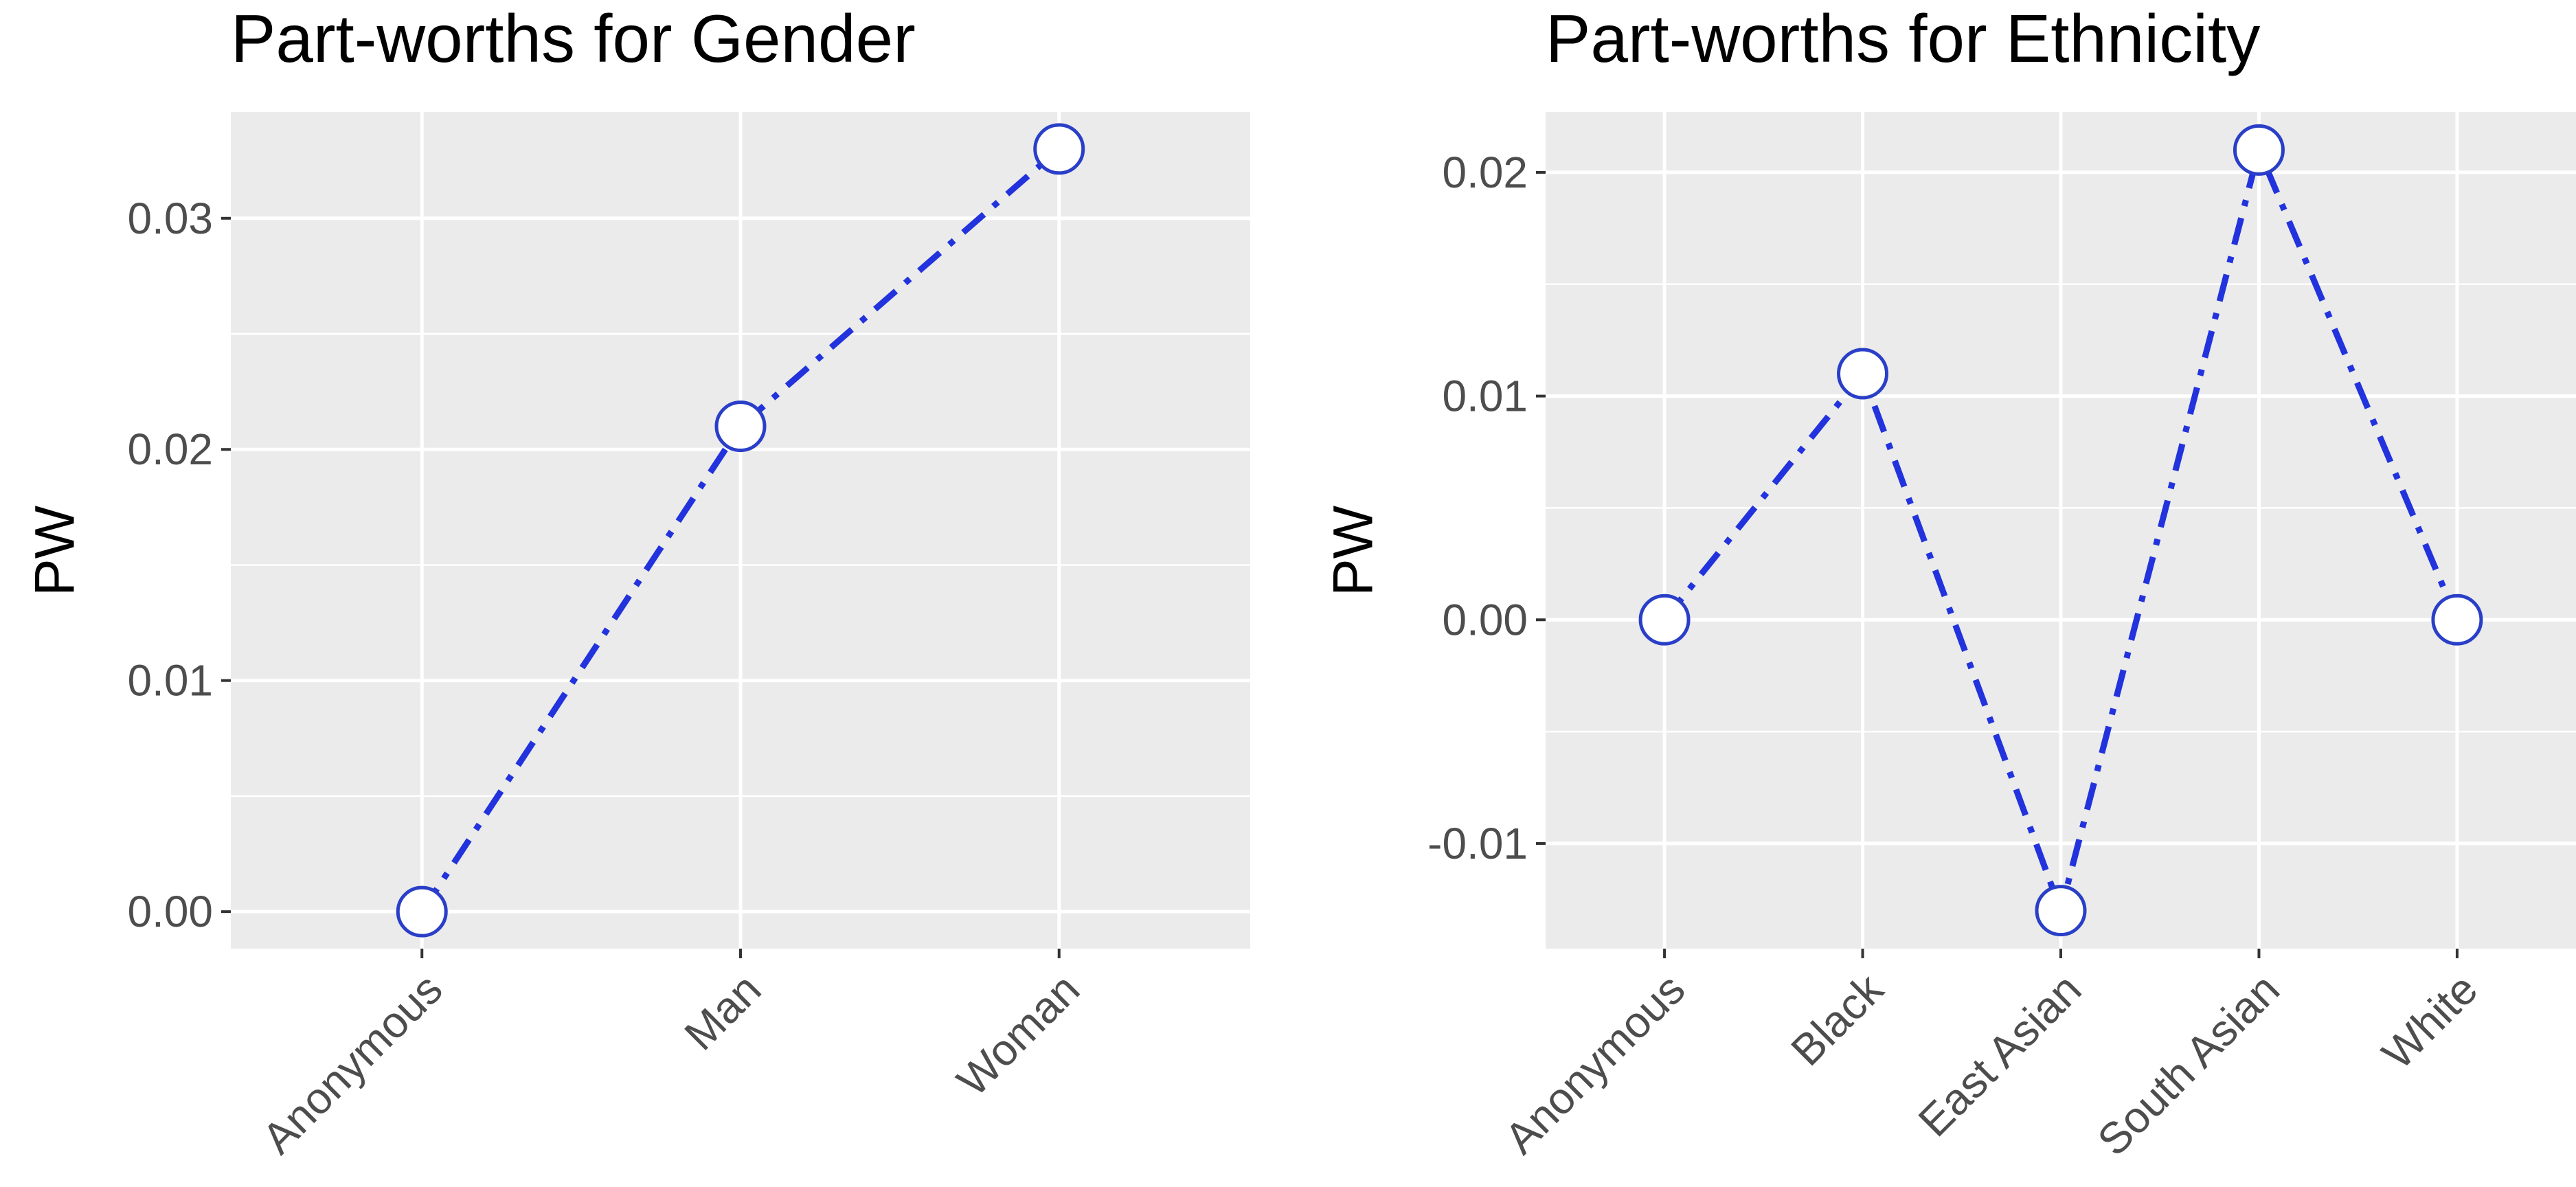 This screenshot has width=2576, height=1187. What do you see at coordinates (1664, 620) in the screenshot?
I see `ethnicity-data-point-anonymous` at bounding box center [1664, 620].